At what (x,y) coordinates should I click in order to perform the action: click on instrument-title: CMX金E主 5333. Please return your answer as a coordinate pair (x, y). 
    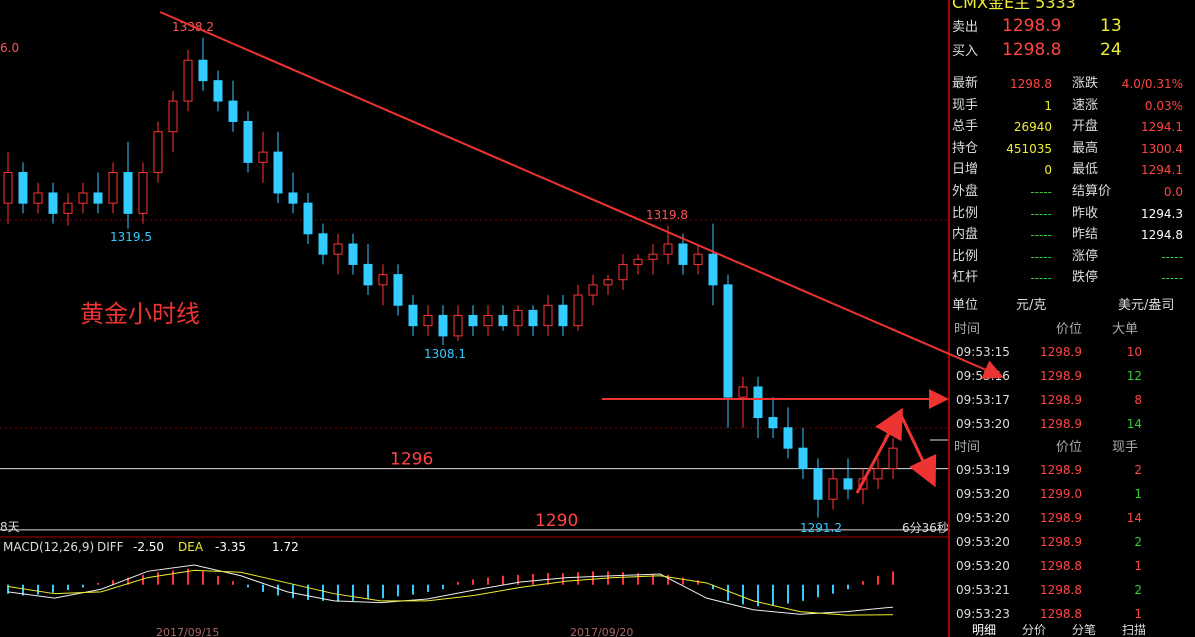
    Looking at the image, I should click on (1014, 6).